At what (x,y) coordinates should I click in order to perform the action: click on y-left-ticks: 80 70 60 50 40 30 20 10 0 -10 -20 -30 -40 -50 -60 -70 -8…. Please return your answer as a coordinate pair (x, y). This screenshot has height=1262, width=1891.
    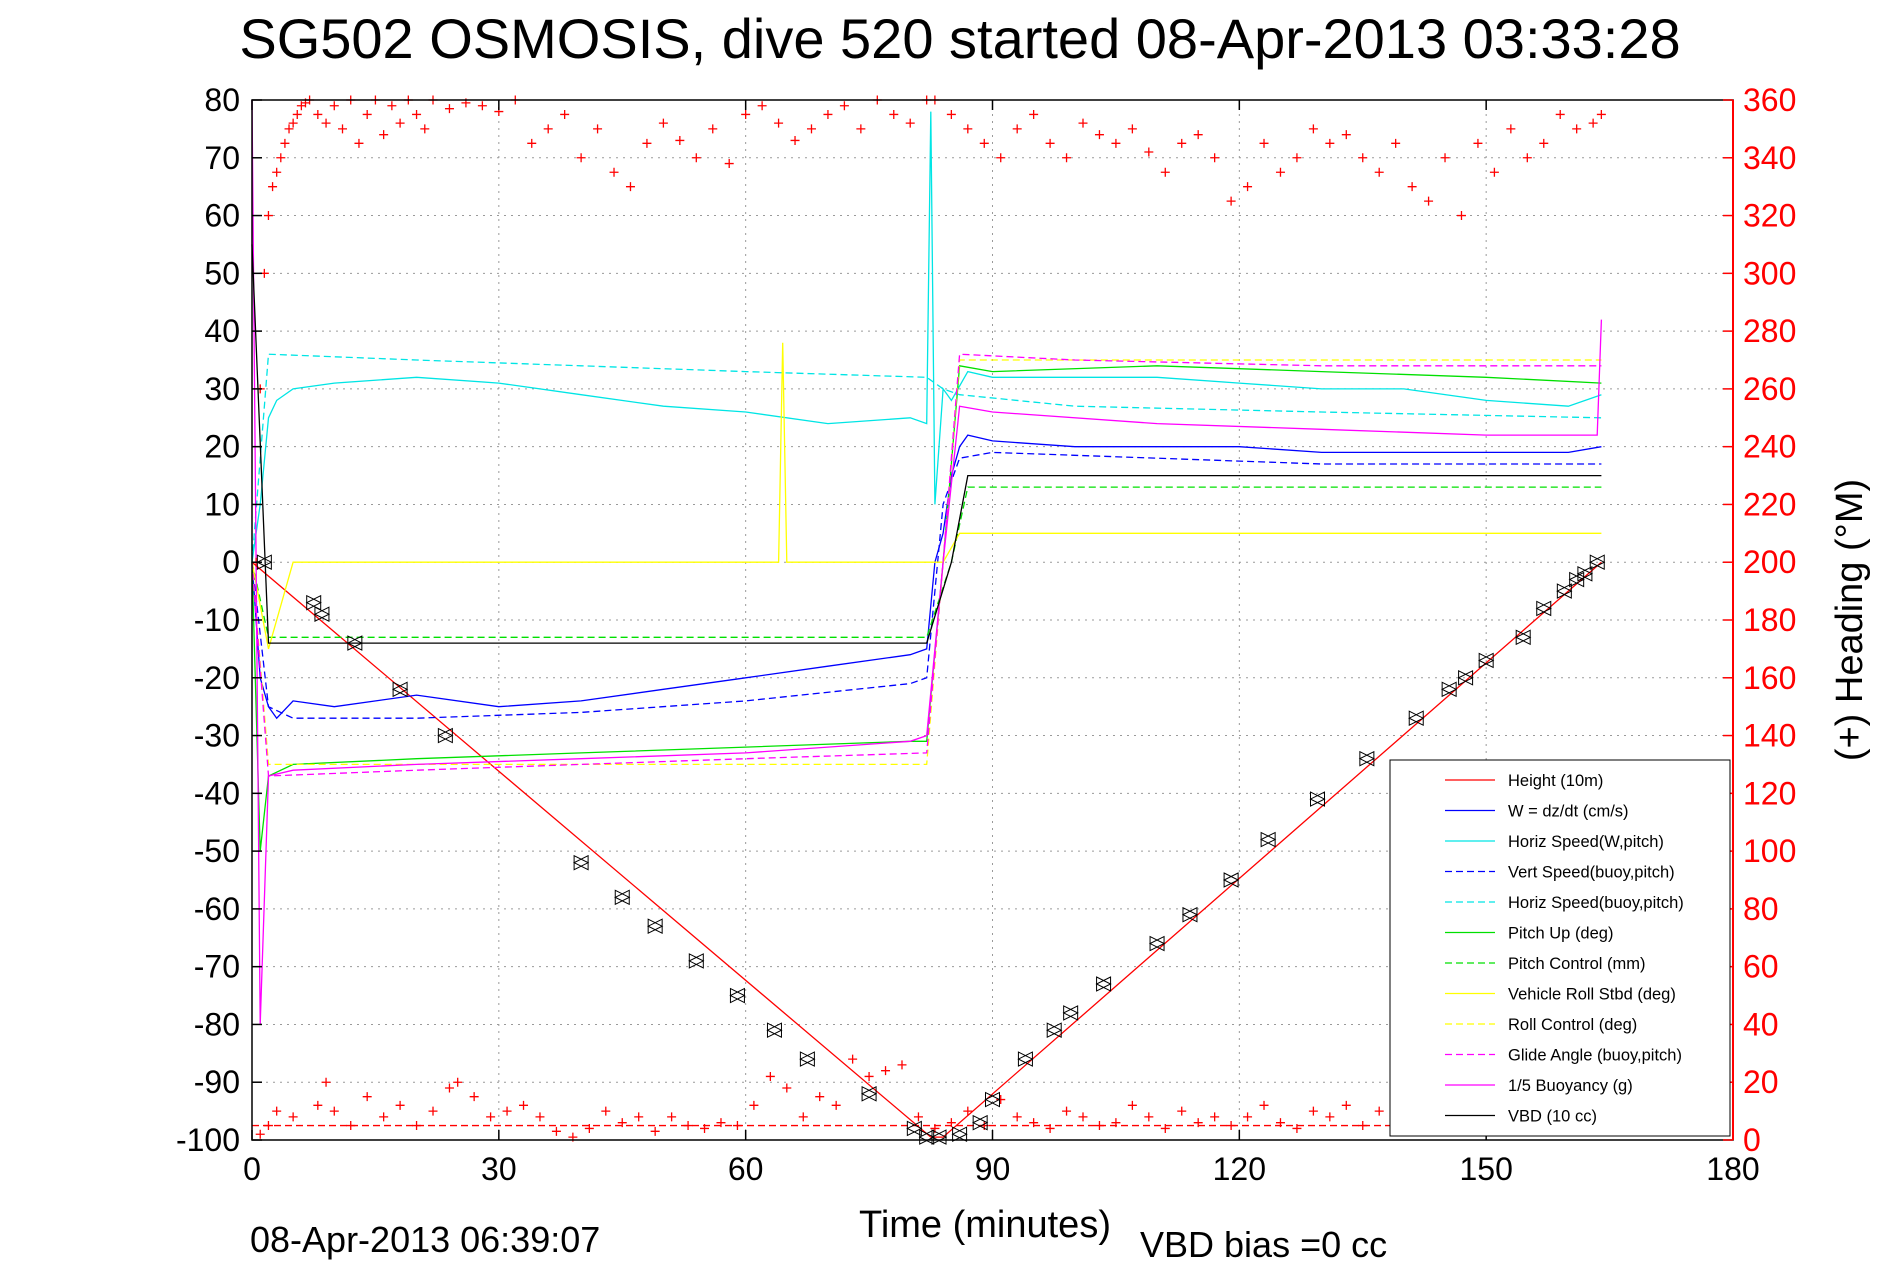
    Looking at the image, I should click on (219, 620).